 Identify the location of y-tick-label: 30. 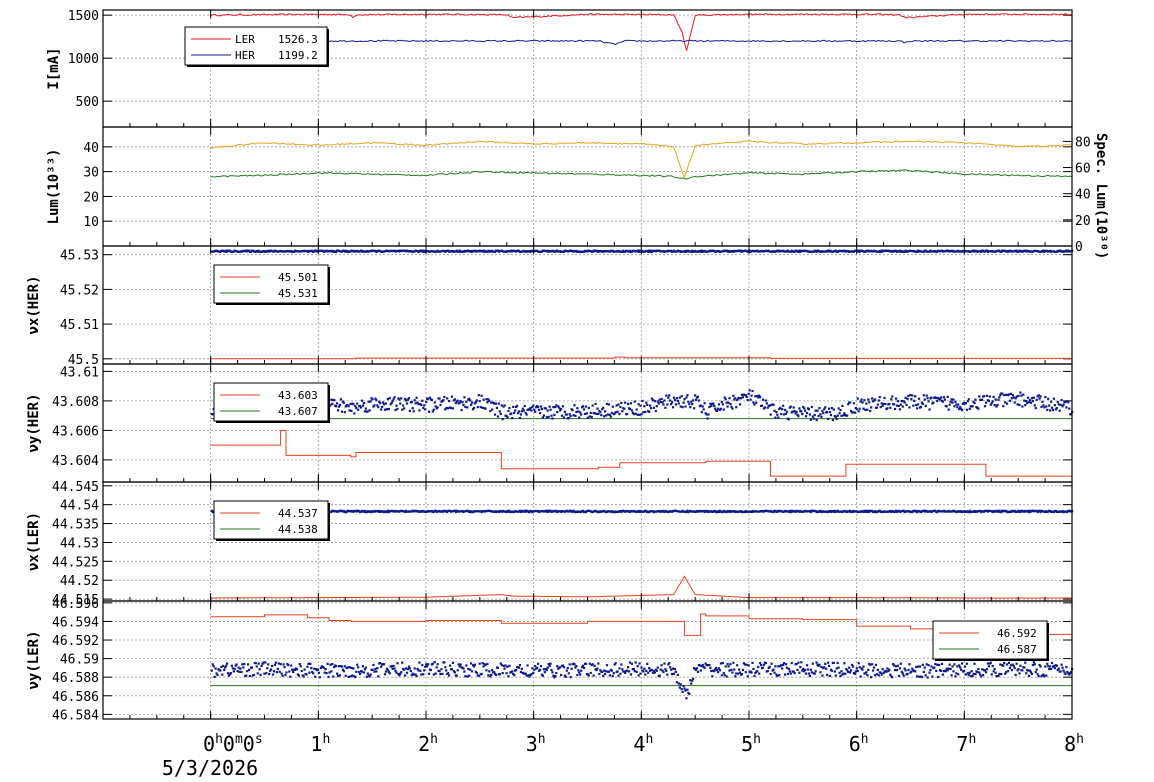
(91, 173).